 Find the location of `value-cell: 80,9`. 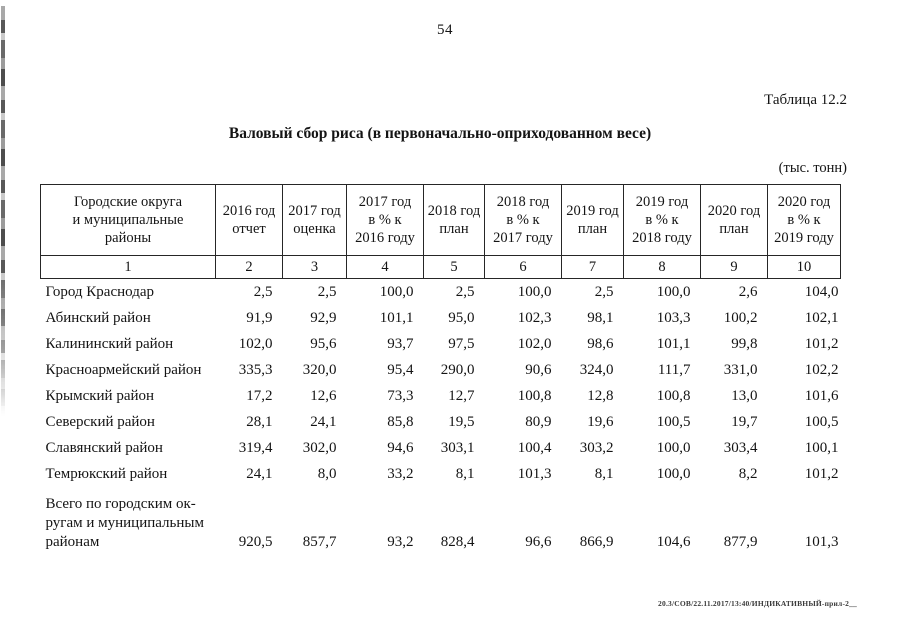

value-cell: 80,9 is located at coordinates (538, 422).